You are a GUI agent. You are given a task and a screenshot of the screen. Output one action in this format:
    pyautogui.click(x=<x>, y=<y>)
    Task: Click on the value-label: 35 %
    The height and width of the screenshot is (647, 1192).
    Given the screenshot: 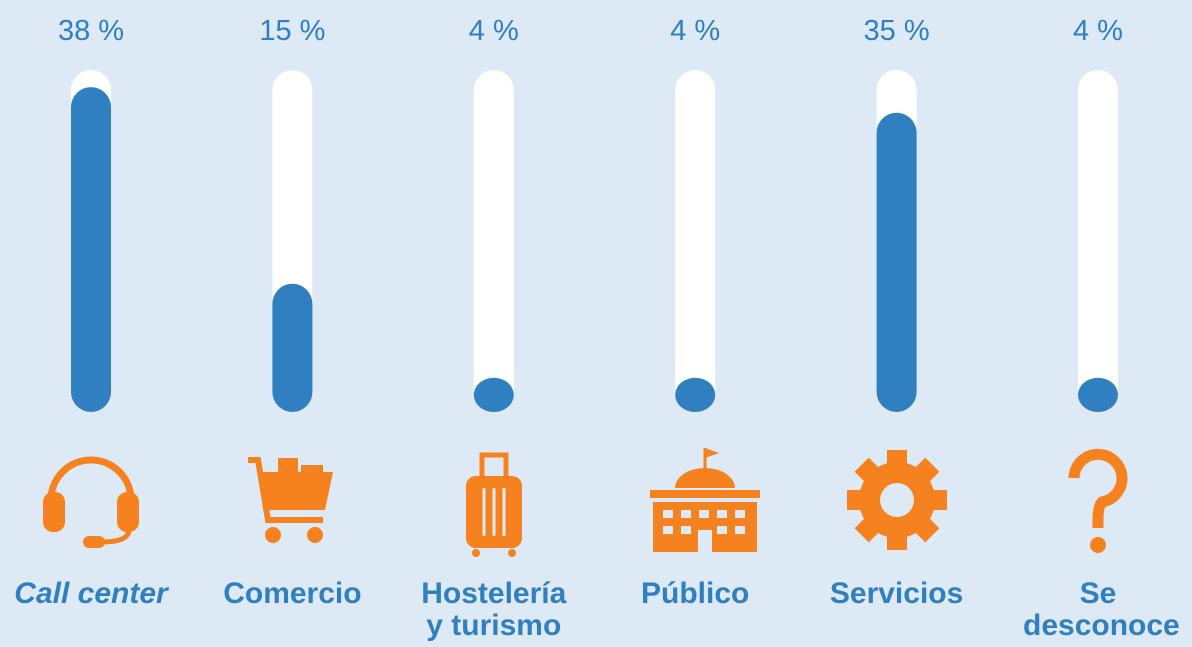 What is the action you would take?
    pyautogui.click(x=897, y=31)
    